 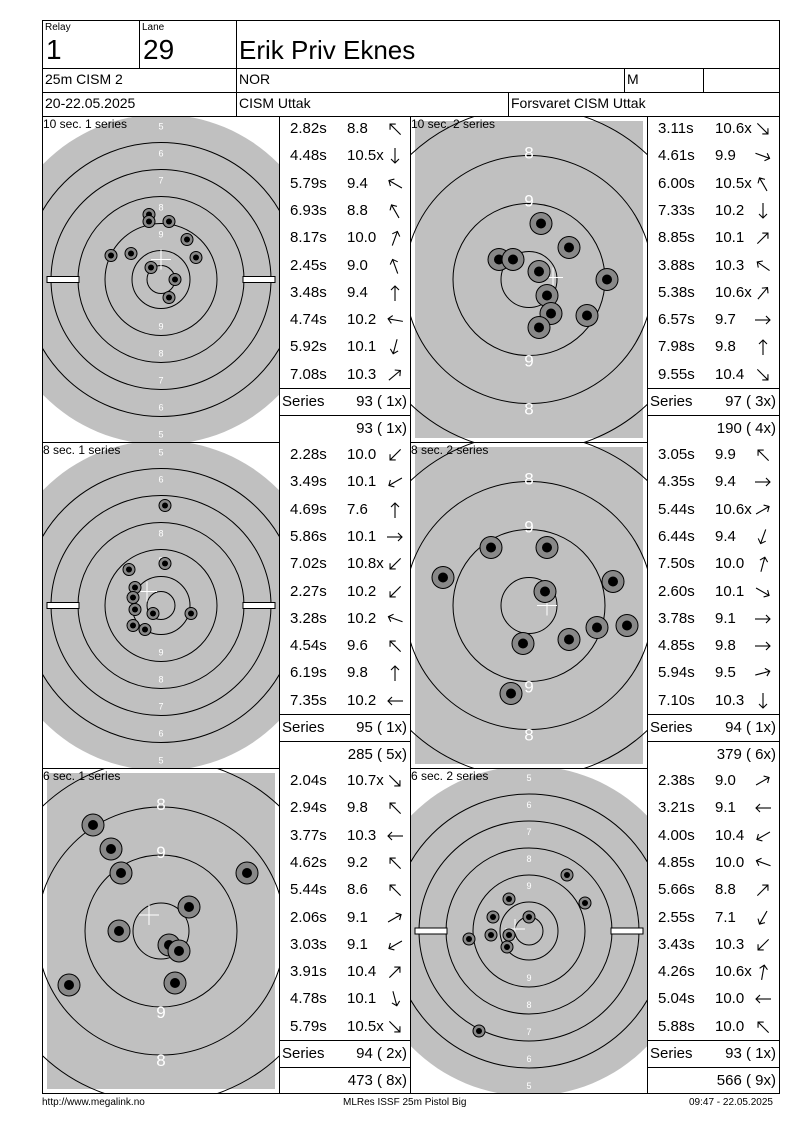 What do you see at coordinates (161, 931) in the screenshot?
I see `target-image: 8 9 9 8` at bounding box center [161, 931].